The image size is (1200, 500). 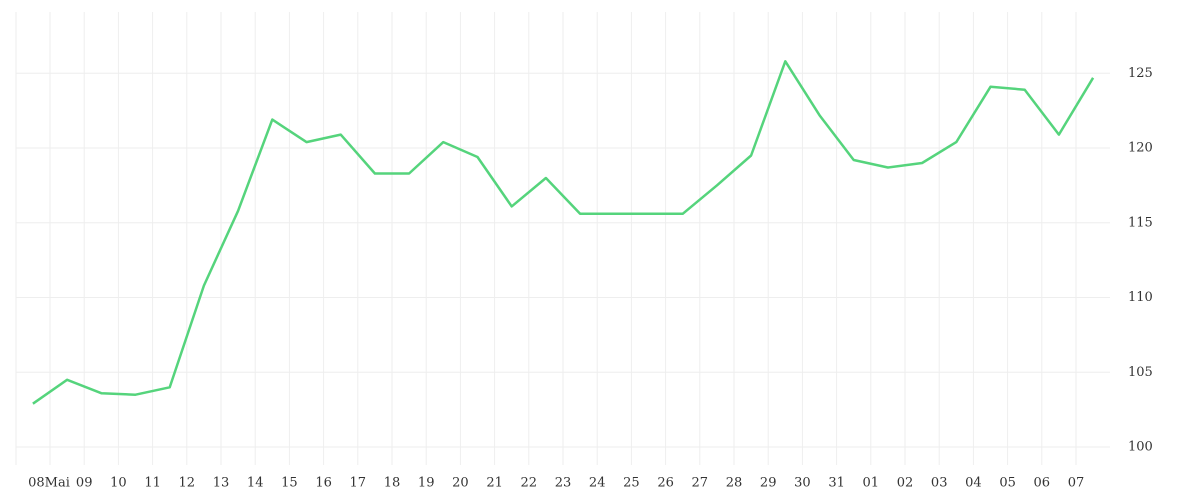 I want to click on x-tick-label: 31, so click(x=836, y=483).